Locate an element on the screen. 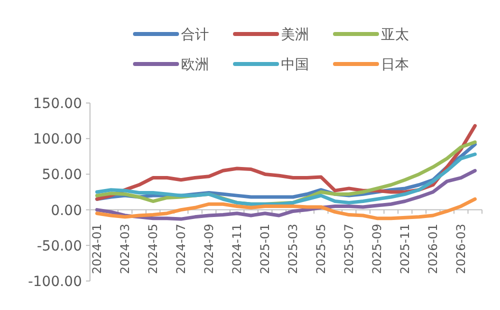  legend-label: 欧洲 is located at coordinates (195, 65).